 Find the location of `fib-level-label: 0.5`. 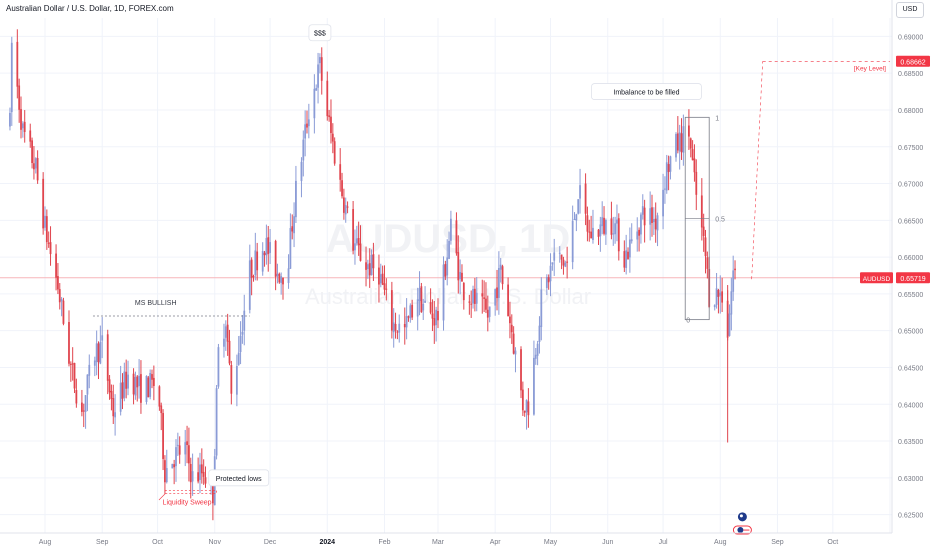

fib-level-label: 0.5 is located at coordinates (720, 219).